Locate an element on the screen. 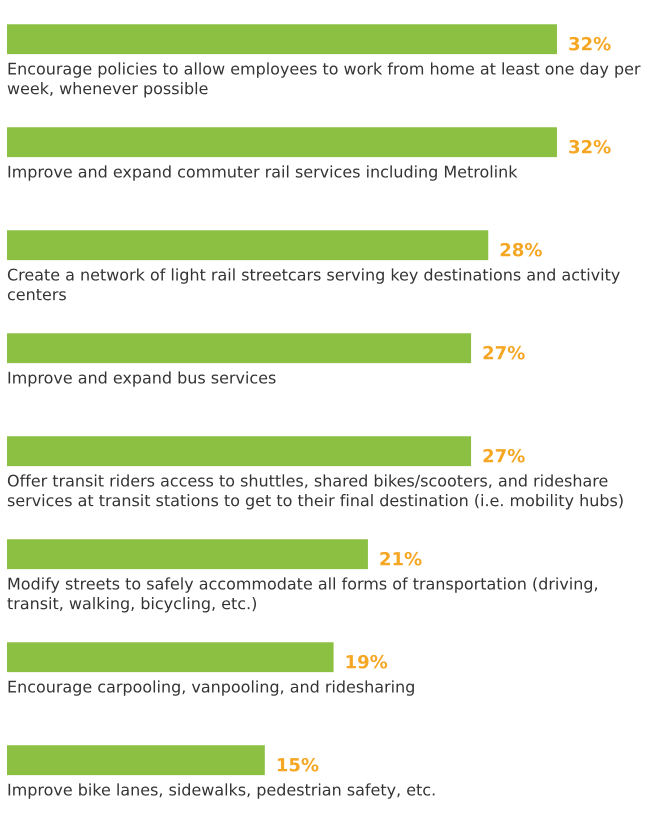 Image resolution: width=654 pixels, height=824 pixels. data-label: 28% is located at coordinates (521, 249).